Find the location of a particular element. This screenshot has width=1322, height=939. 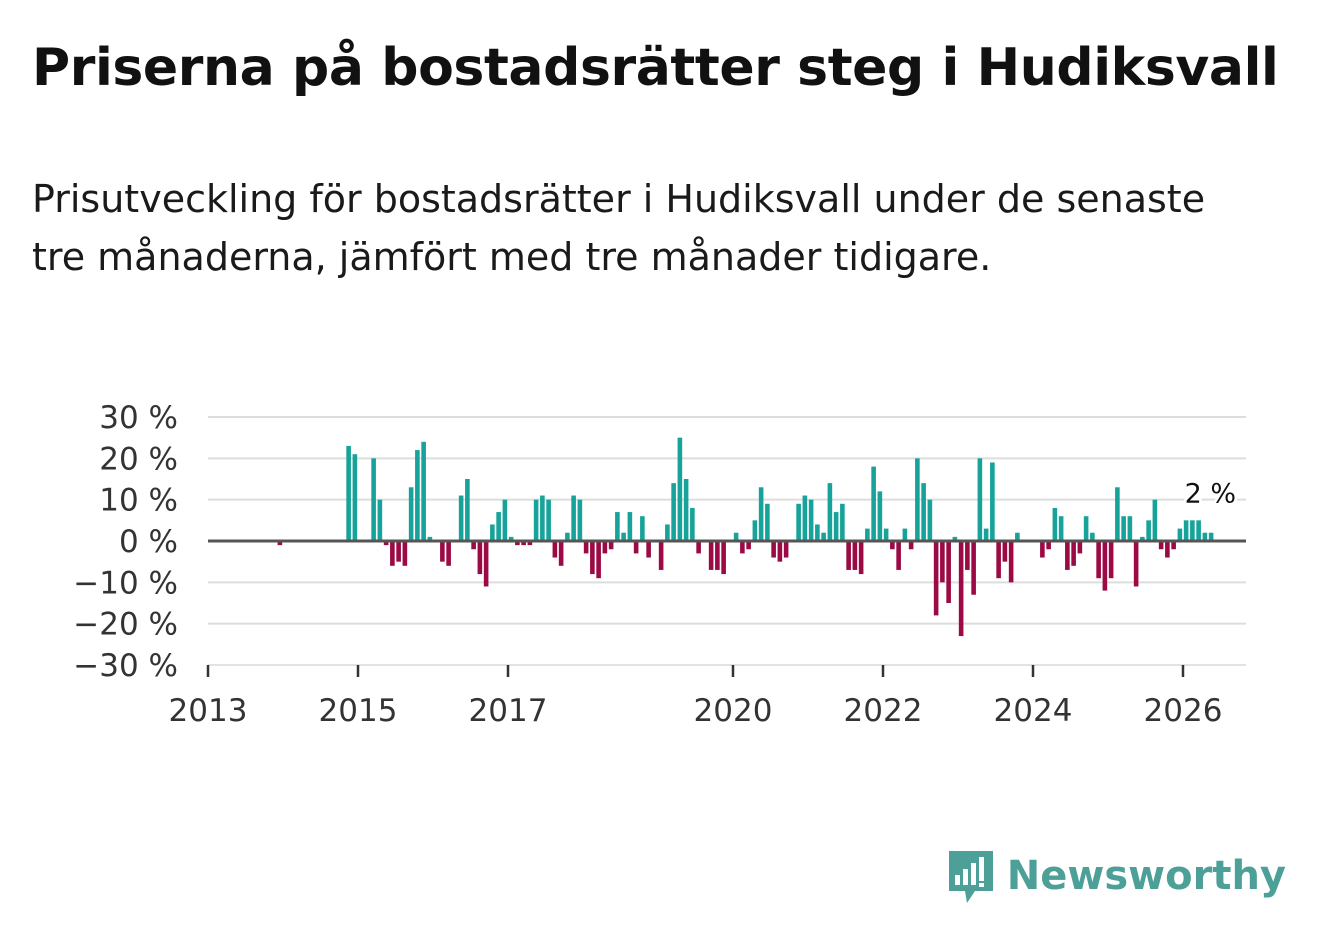

y-tick-label: 30 % is located at coordinates (138, 418).